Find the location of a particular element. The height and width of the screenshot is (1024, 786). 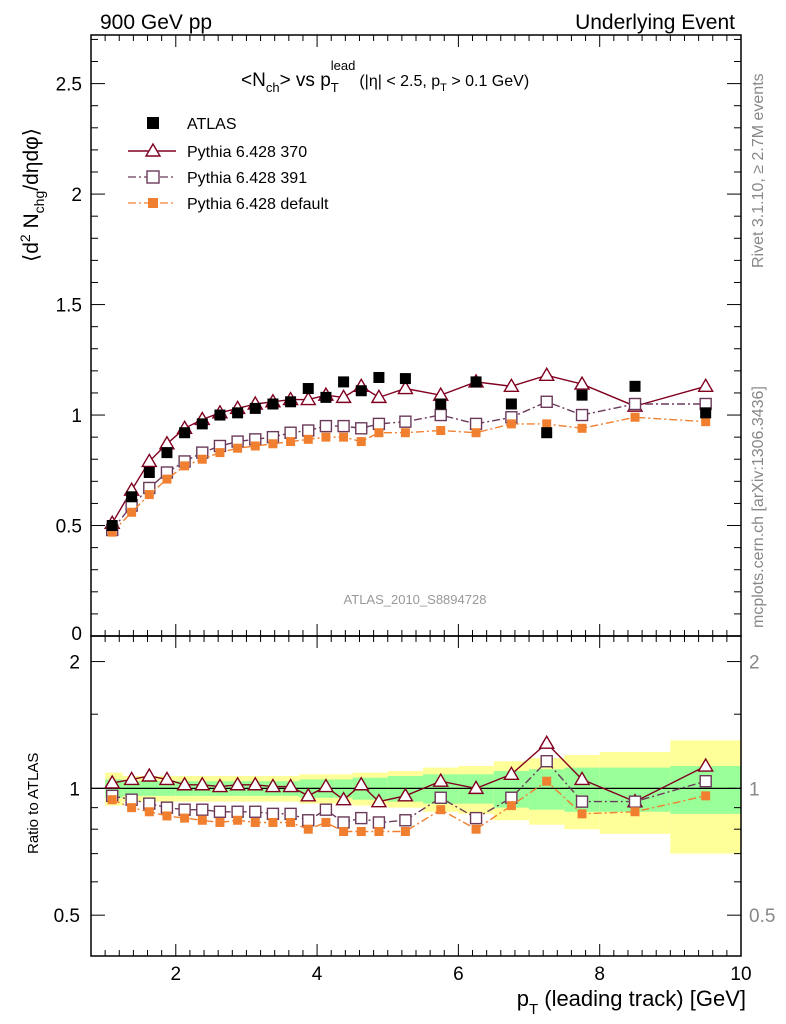

legend-default-marker is located at coordinates (153, 203).